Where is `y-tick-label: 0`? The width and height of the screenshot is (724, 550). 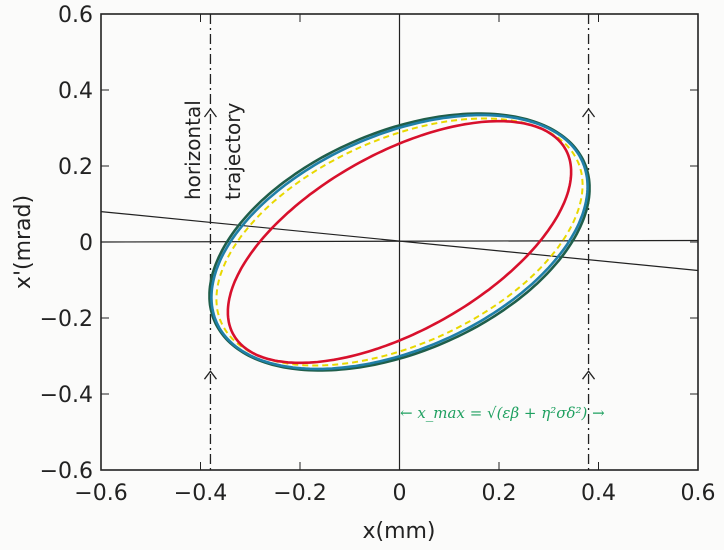
y-tick-label: 0 is located at coordinates (86, 243).